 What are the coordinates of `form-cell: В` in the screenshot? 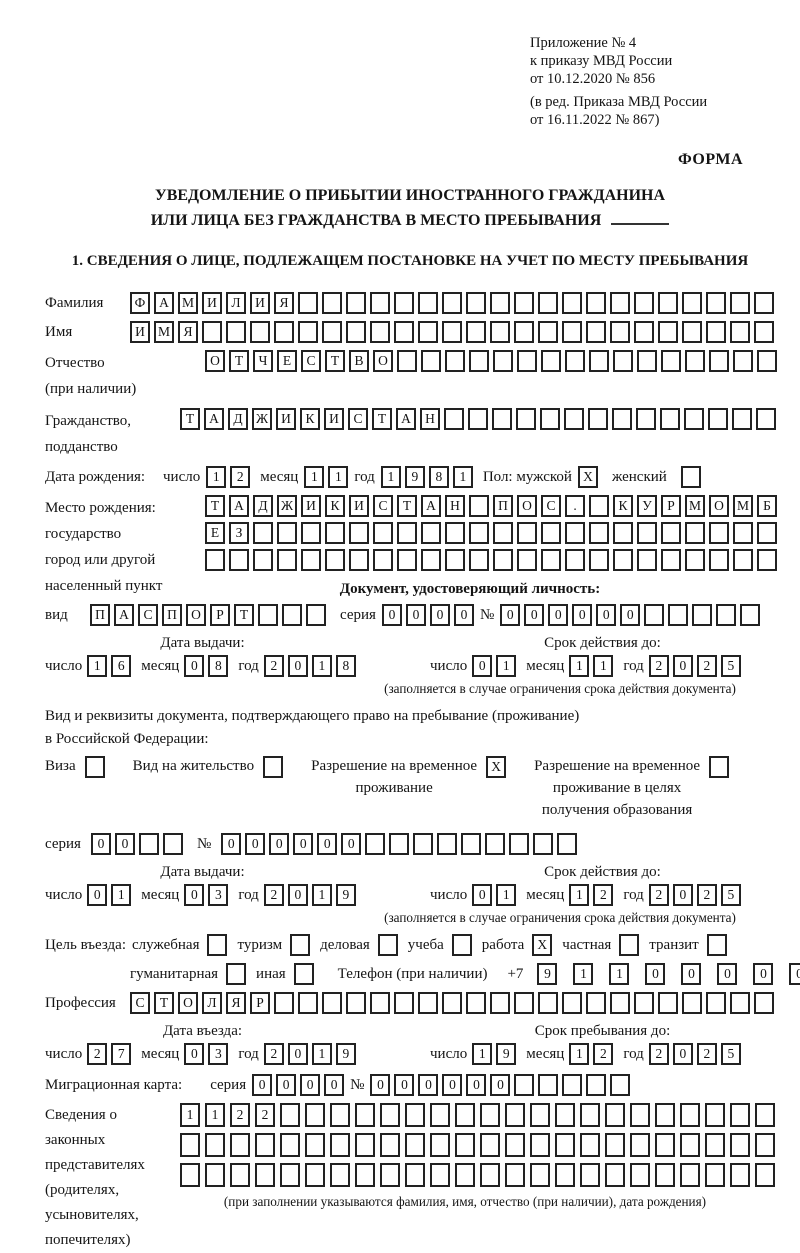 It's located at (359, 361).